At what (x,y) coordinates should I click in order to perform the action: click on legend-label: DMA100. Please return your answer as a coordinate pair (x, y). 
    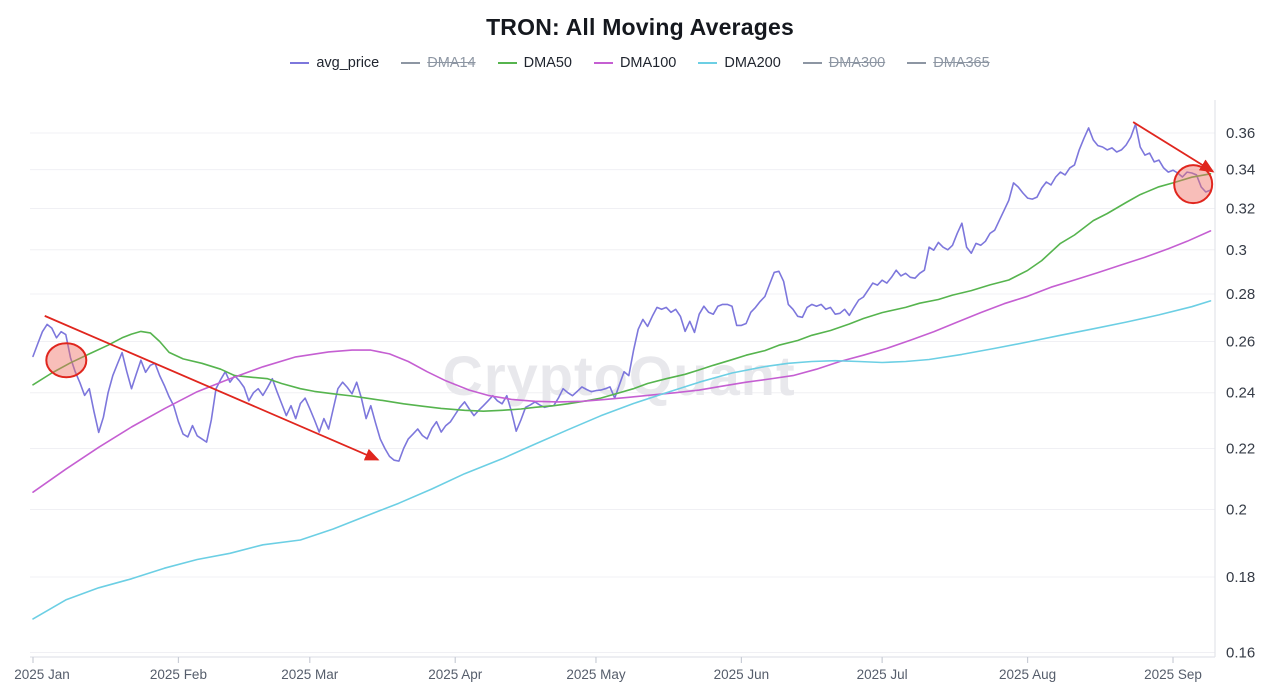
    Looking at the image, I should click on (648, 63).